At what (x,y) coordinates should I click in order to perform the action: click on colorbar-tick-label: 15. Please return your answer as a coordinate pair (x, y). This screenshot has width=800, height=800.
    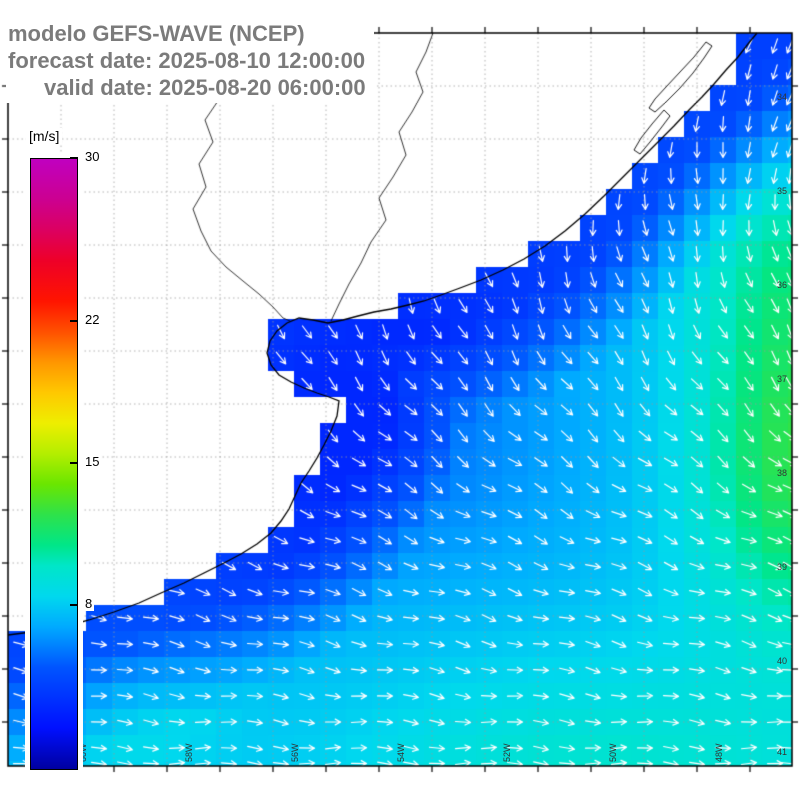
    Looking at the image, I should click on (92, 461).